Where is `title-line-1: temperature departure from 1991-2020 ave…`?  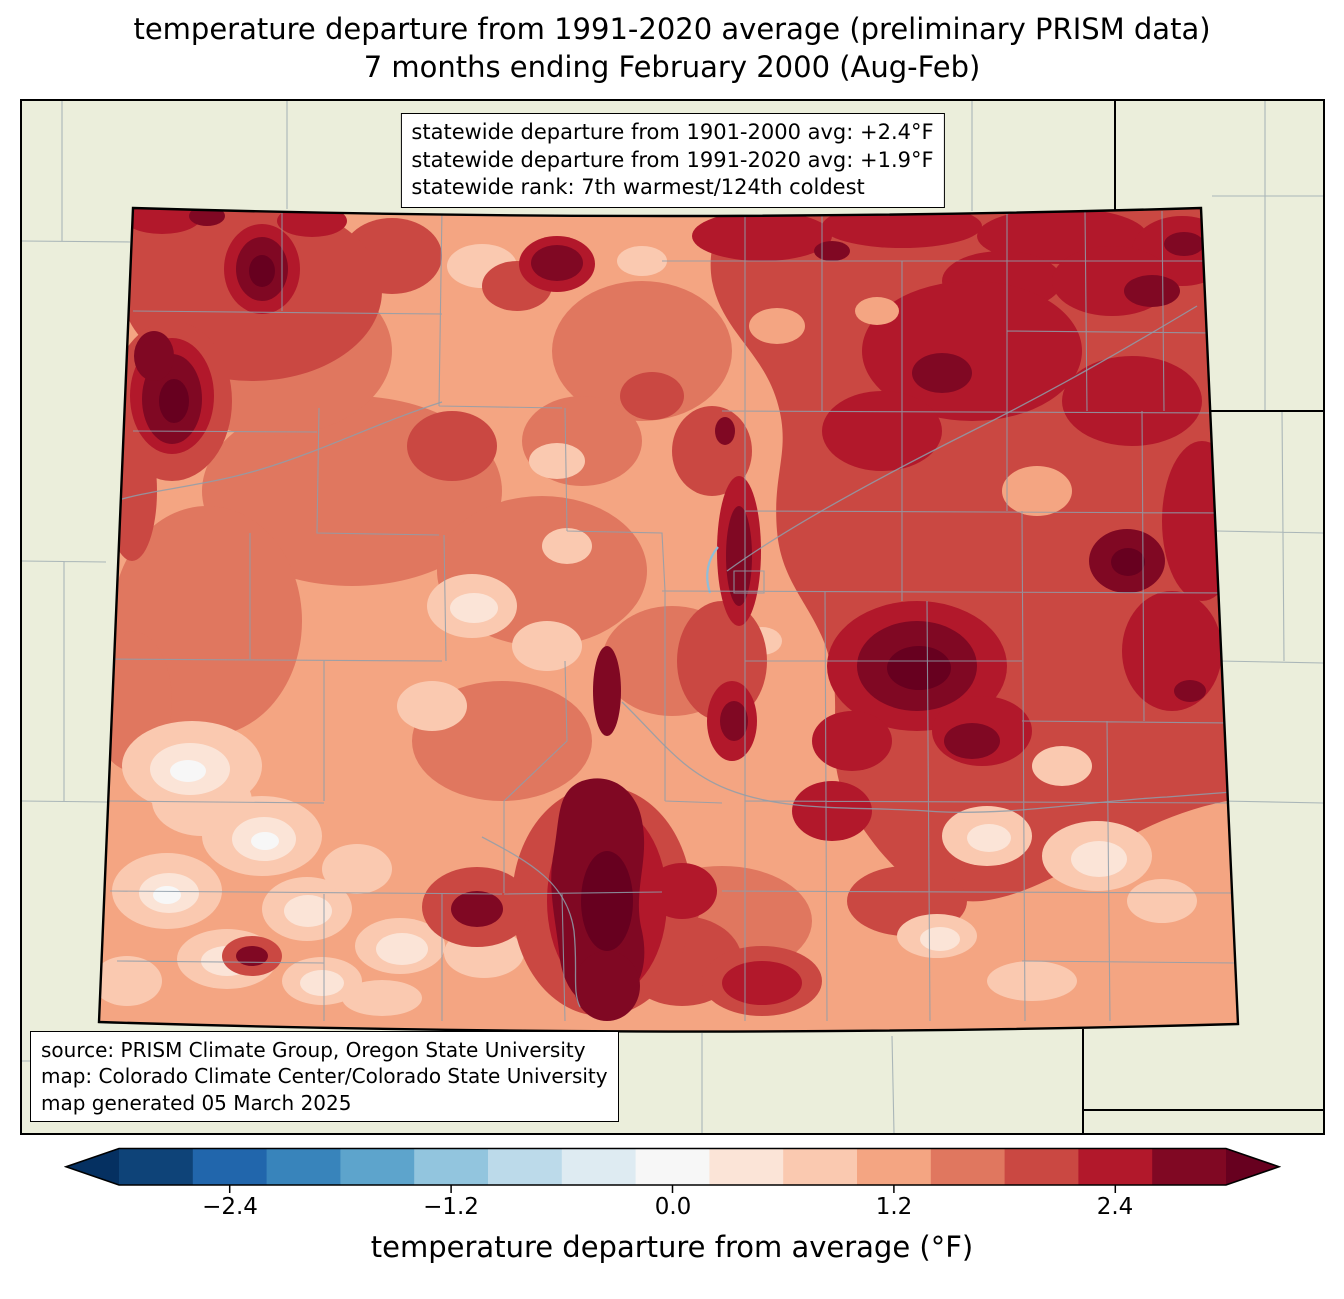 title-line-1: temperature departure from 1991-2020 ave… is located at coordinates (672, 29).